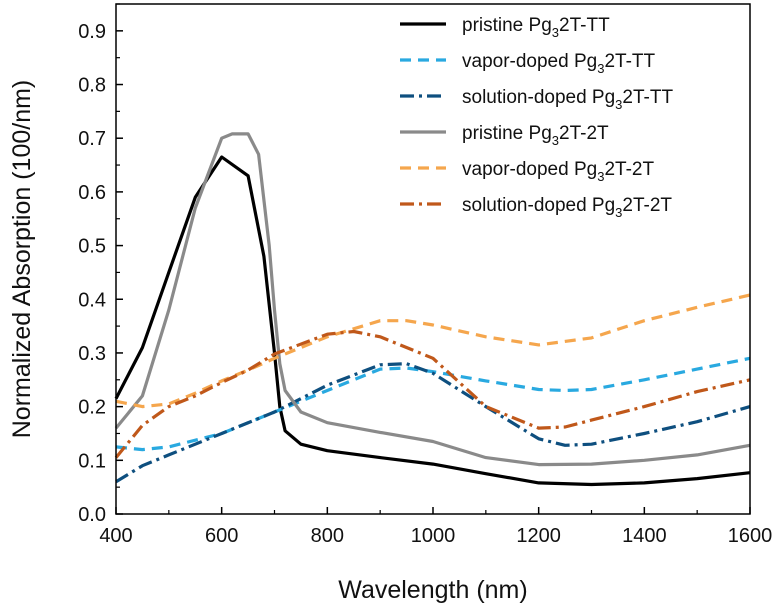 Image resolution: width=782 pixels, height=610 pixels. Describe the element at coordinates (327, 536) in the screenshot. I see `x-tick-label: 800` at that location.